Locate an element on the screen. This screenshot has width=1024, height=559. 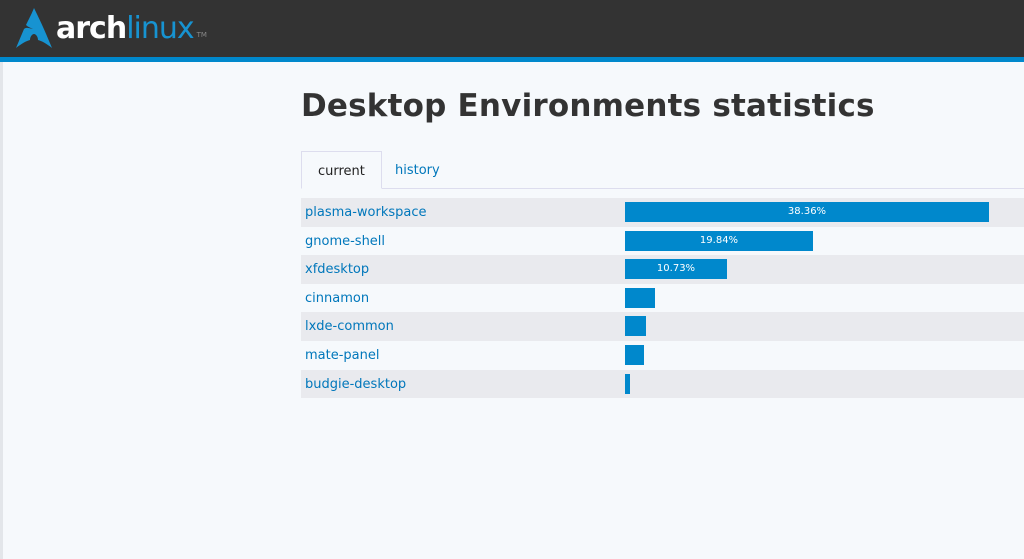
page-title: Desktop Environments statistics is located at coordinates (588, 106).